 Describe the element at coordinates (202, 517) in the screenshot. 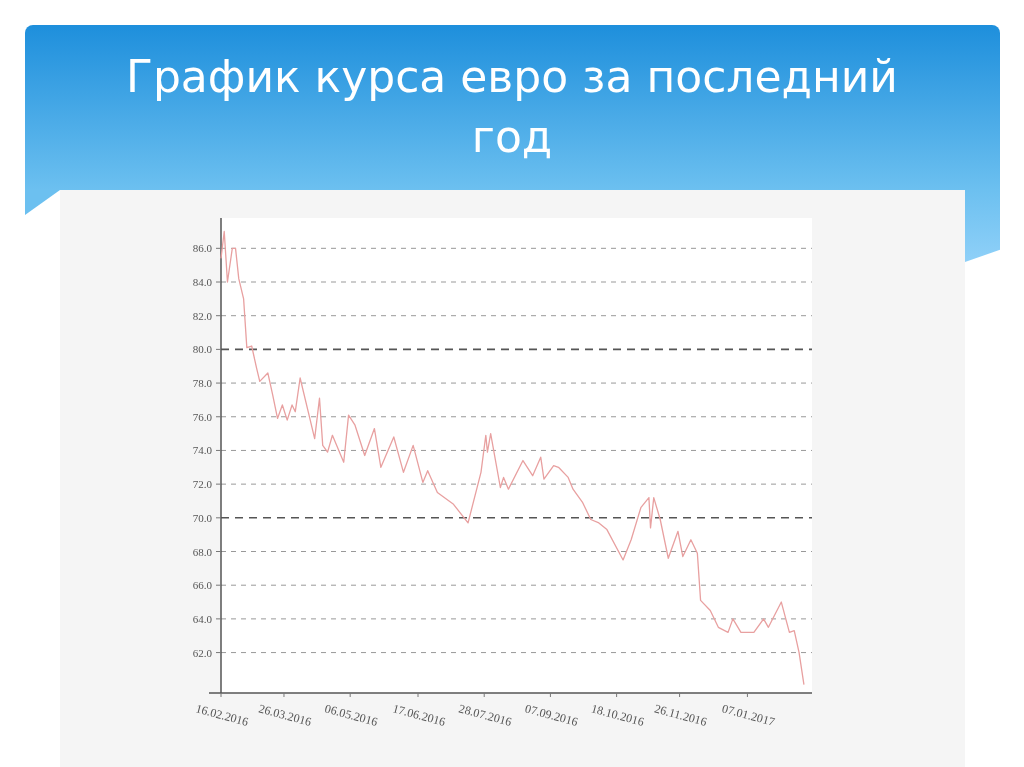

I see `y-tick-label: 70.0` at that location.